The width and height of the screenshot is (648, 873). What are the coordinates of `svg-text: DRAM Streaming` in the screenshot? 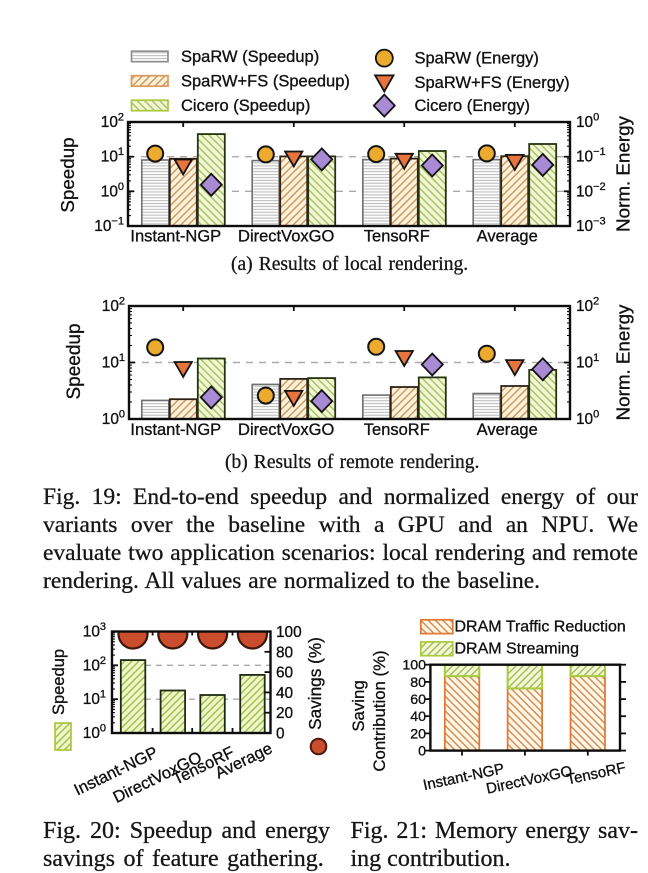 It's located at (517, 649).